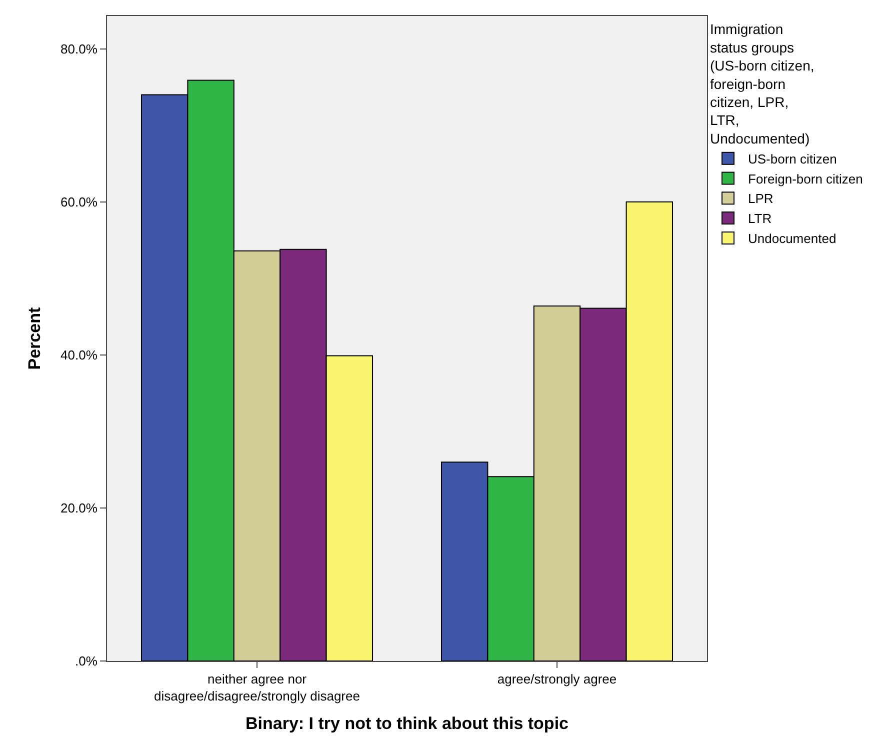 The width and height of the screenshot is (879, 753). What do you see at coordinates (792, 158) in the screenshot?
I see `legend-label: US-born citizen` at bounding box center [792, 158].